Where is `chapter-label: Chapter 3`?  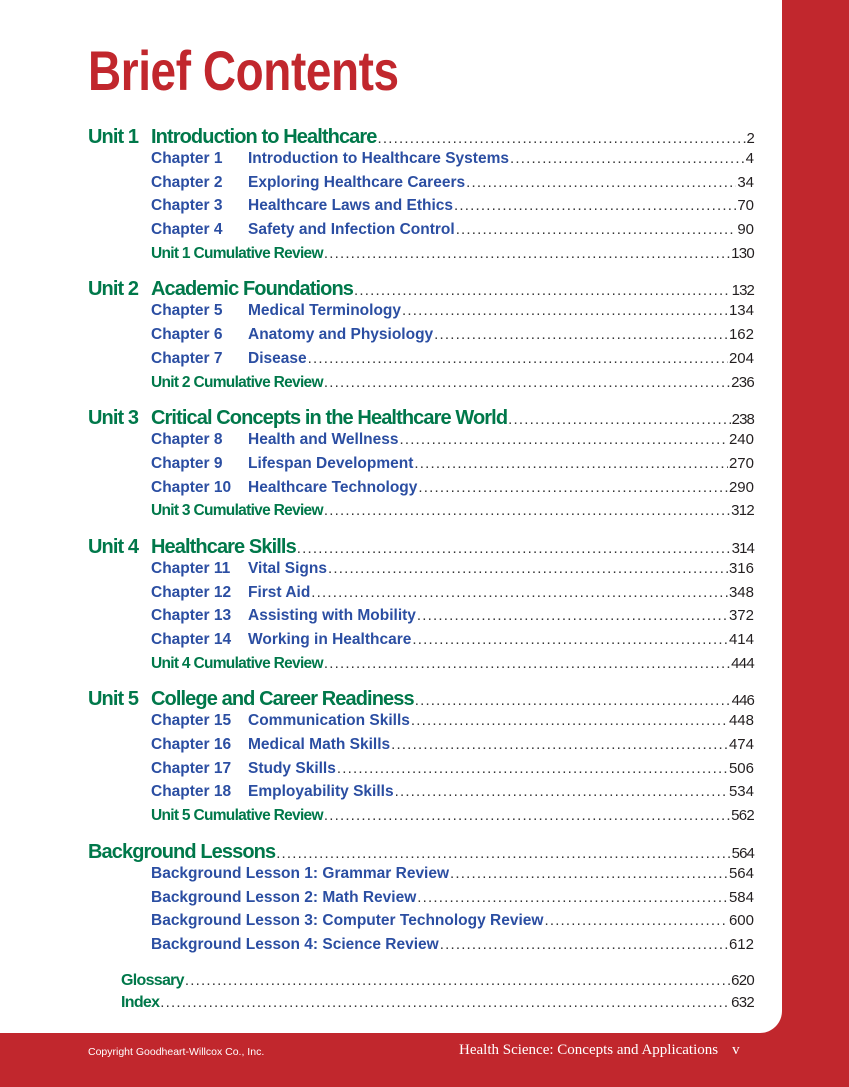 chapter-label: Chapter 3 is located at coordinates (187, 206).